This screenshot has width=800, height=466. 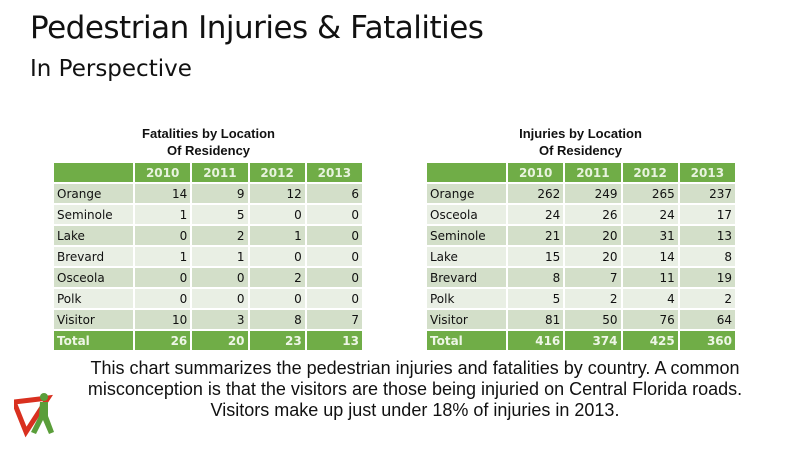 I want to click on cell-value: 262, so click(x=536, y=193).